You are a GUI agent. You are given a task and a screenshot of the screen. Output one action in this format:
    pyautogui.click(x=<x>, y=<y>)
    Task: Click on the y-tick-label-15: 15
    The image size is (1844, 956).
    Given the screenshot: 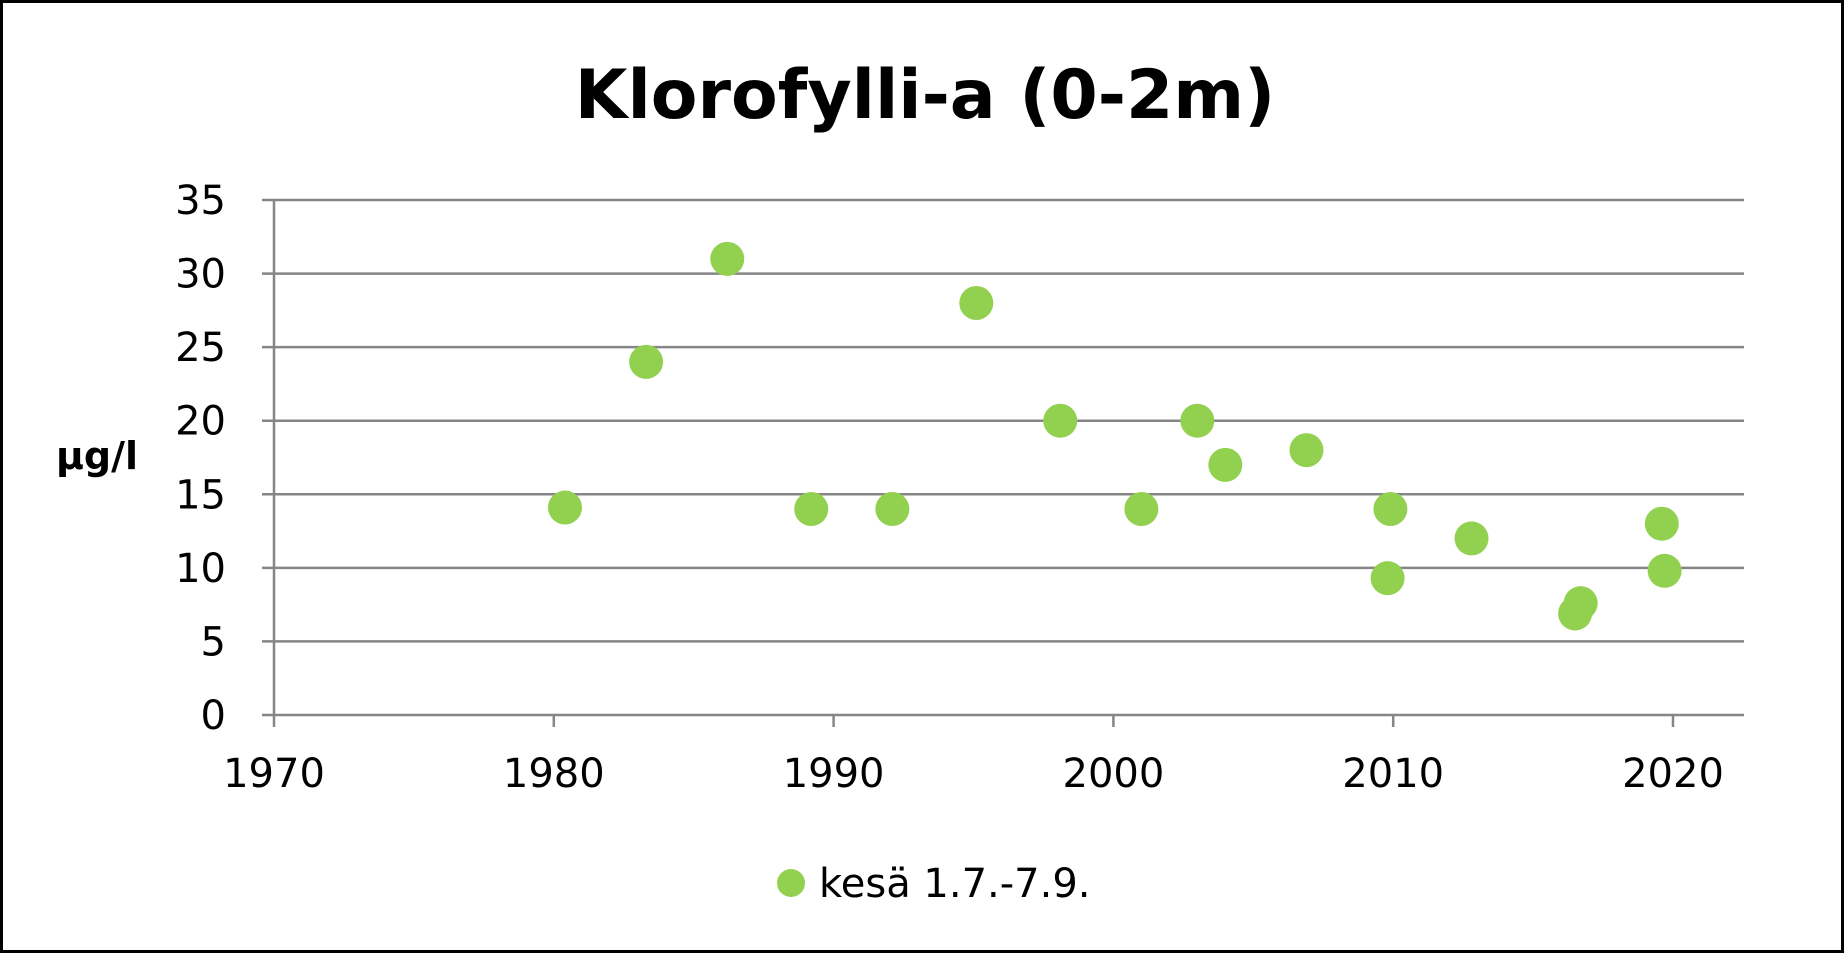 What is the action you would take?
    pyautogui.click(x=200, y=495)
    